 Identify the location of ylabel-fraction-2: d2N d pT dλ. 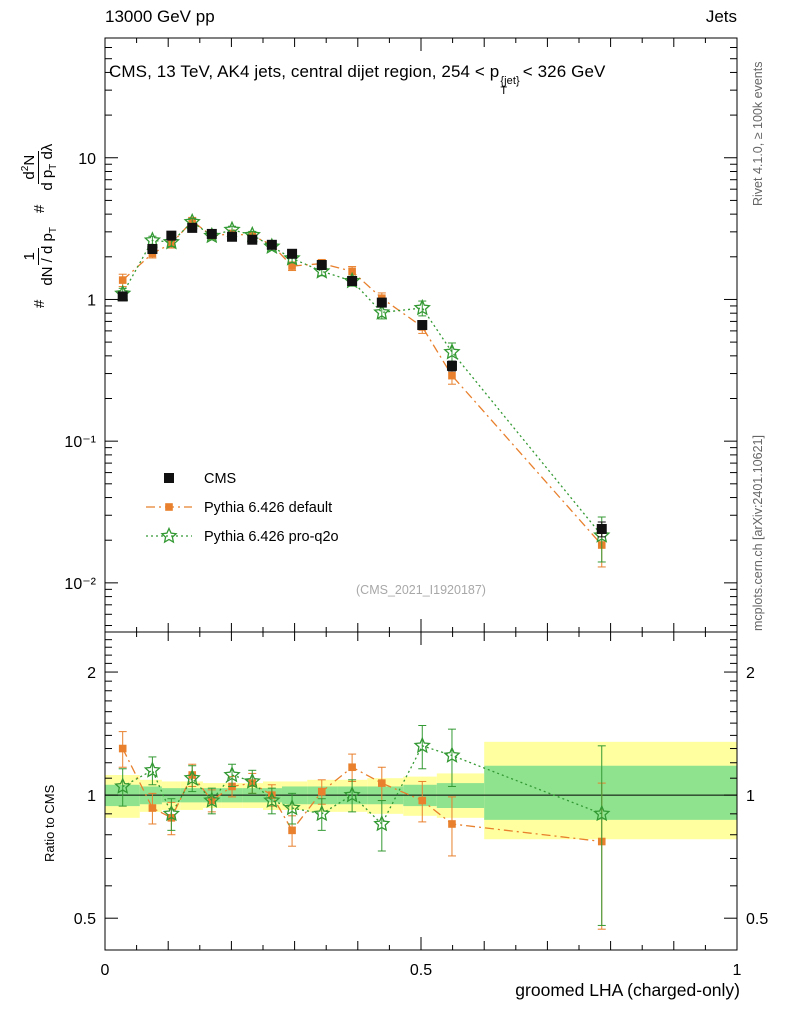
(40, 167).